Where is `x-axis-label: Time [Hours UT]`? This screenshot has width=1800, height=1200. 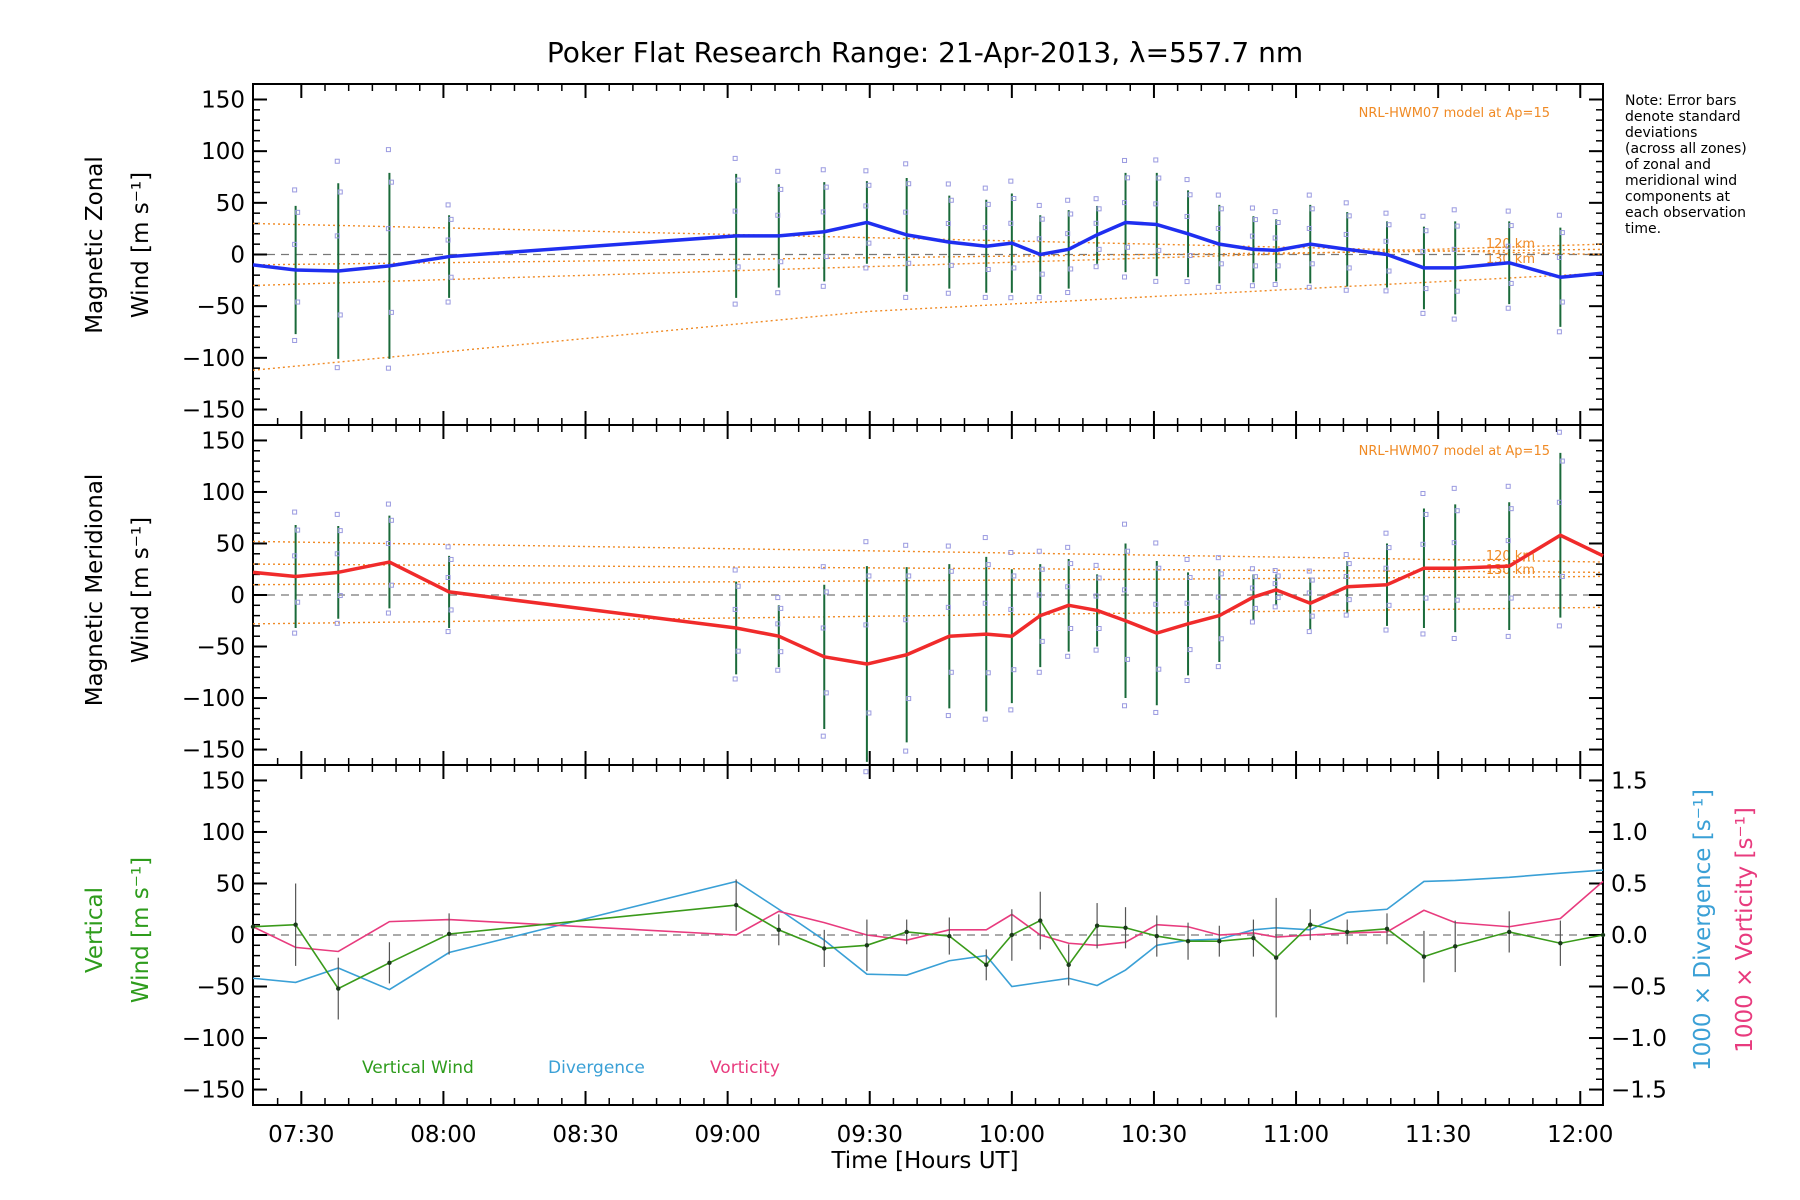
x-axis-label: Time [Hours UT] is located at coordinates (924, 1161).